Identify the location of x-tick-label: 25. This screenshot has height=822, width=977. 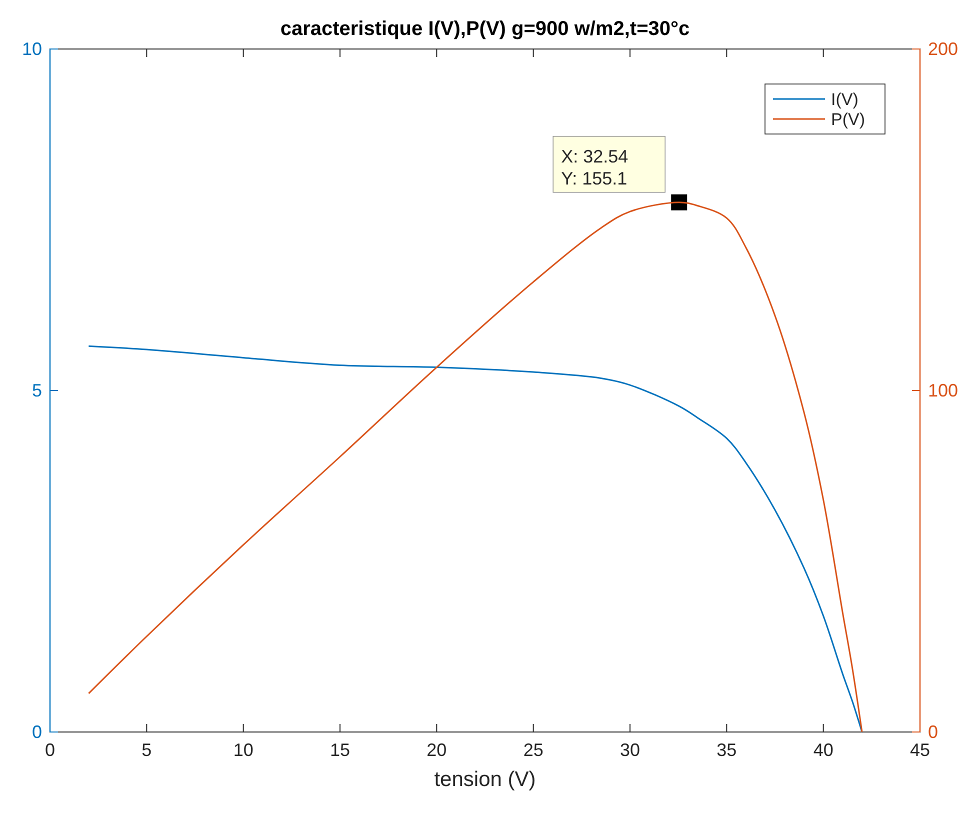
(533, 750).